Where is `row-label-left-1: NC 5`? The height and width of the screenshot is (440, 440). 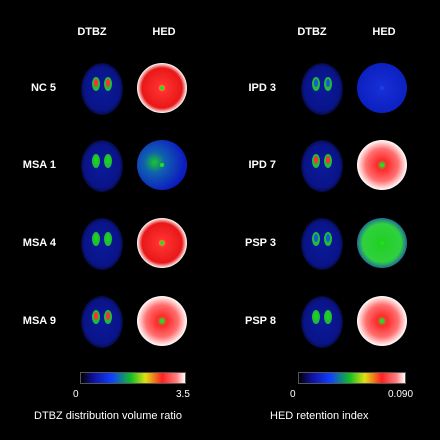
row-label-left-1: NC 5 is located at coordinates (43, 88).